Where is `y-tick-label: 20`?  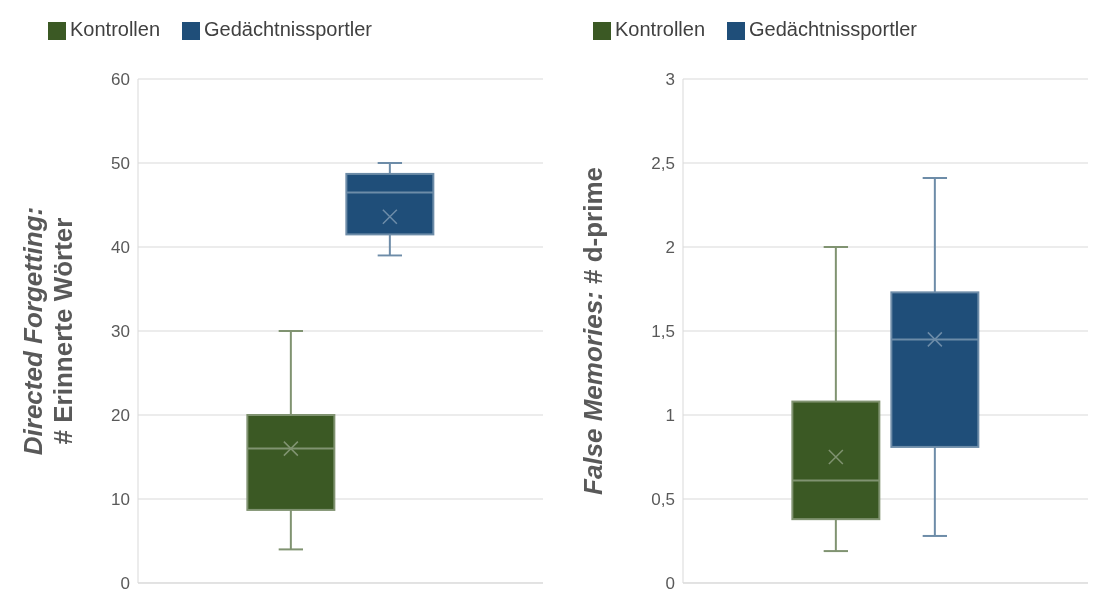
y-tick-label: 20 is located at coordinates (120, 416).